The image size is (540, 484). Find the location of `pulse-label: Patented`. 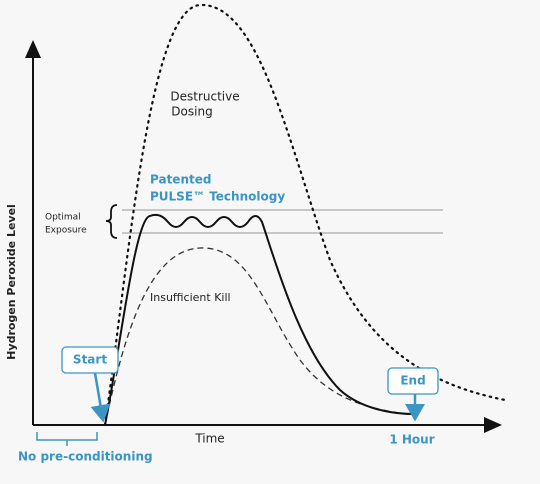

pulse-label: Patented is located at coordinates (180, 180).